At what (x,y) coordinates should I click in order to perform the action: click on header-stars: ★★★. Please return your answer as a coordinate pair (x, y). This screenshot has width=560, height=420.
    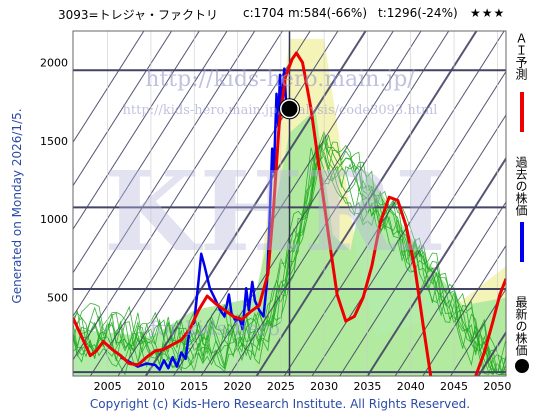
    Looking at the image, I should click on (488, 13).